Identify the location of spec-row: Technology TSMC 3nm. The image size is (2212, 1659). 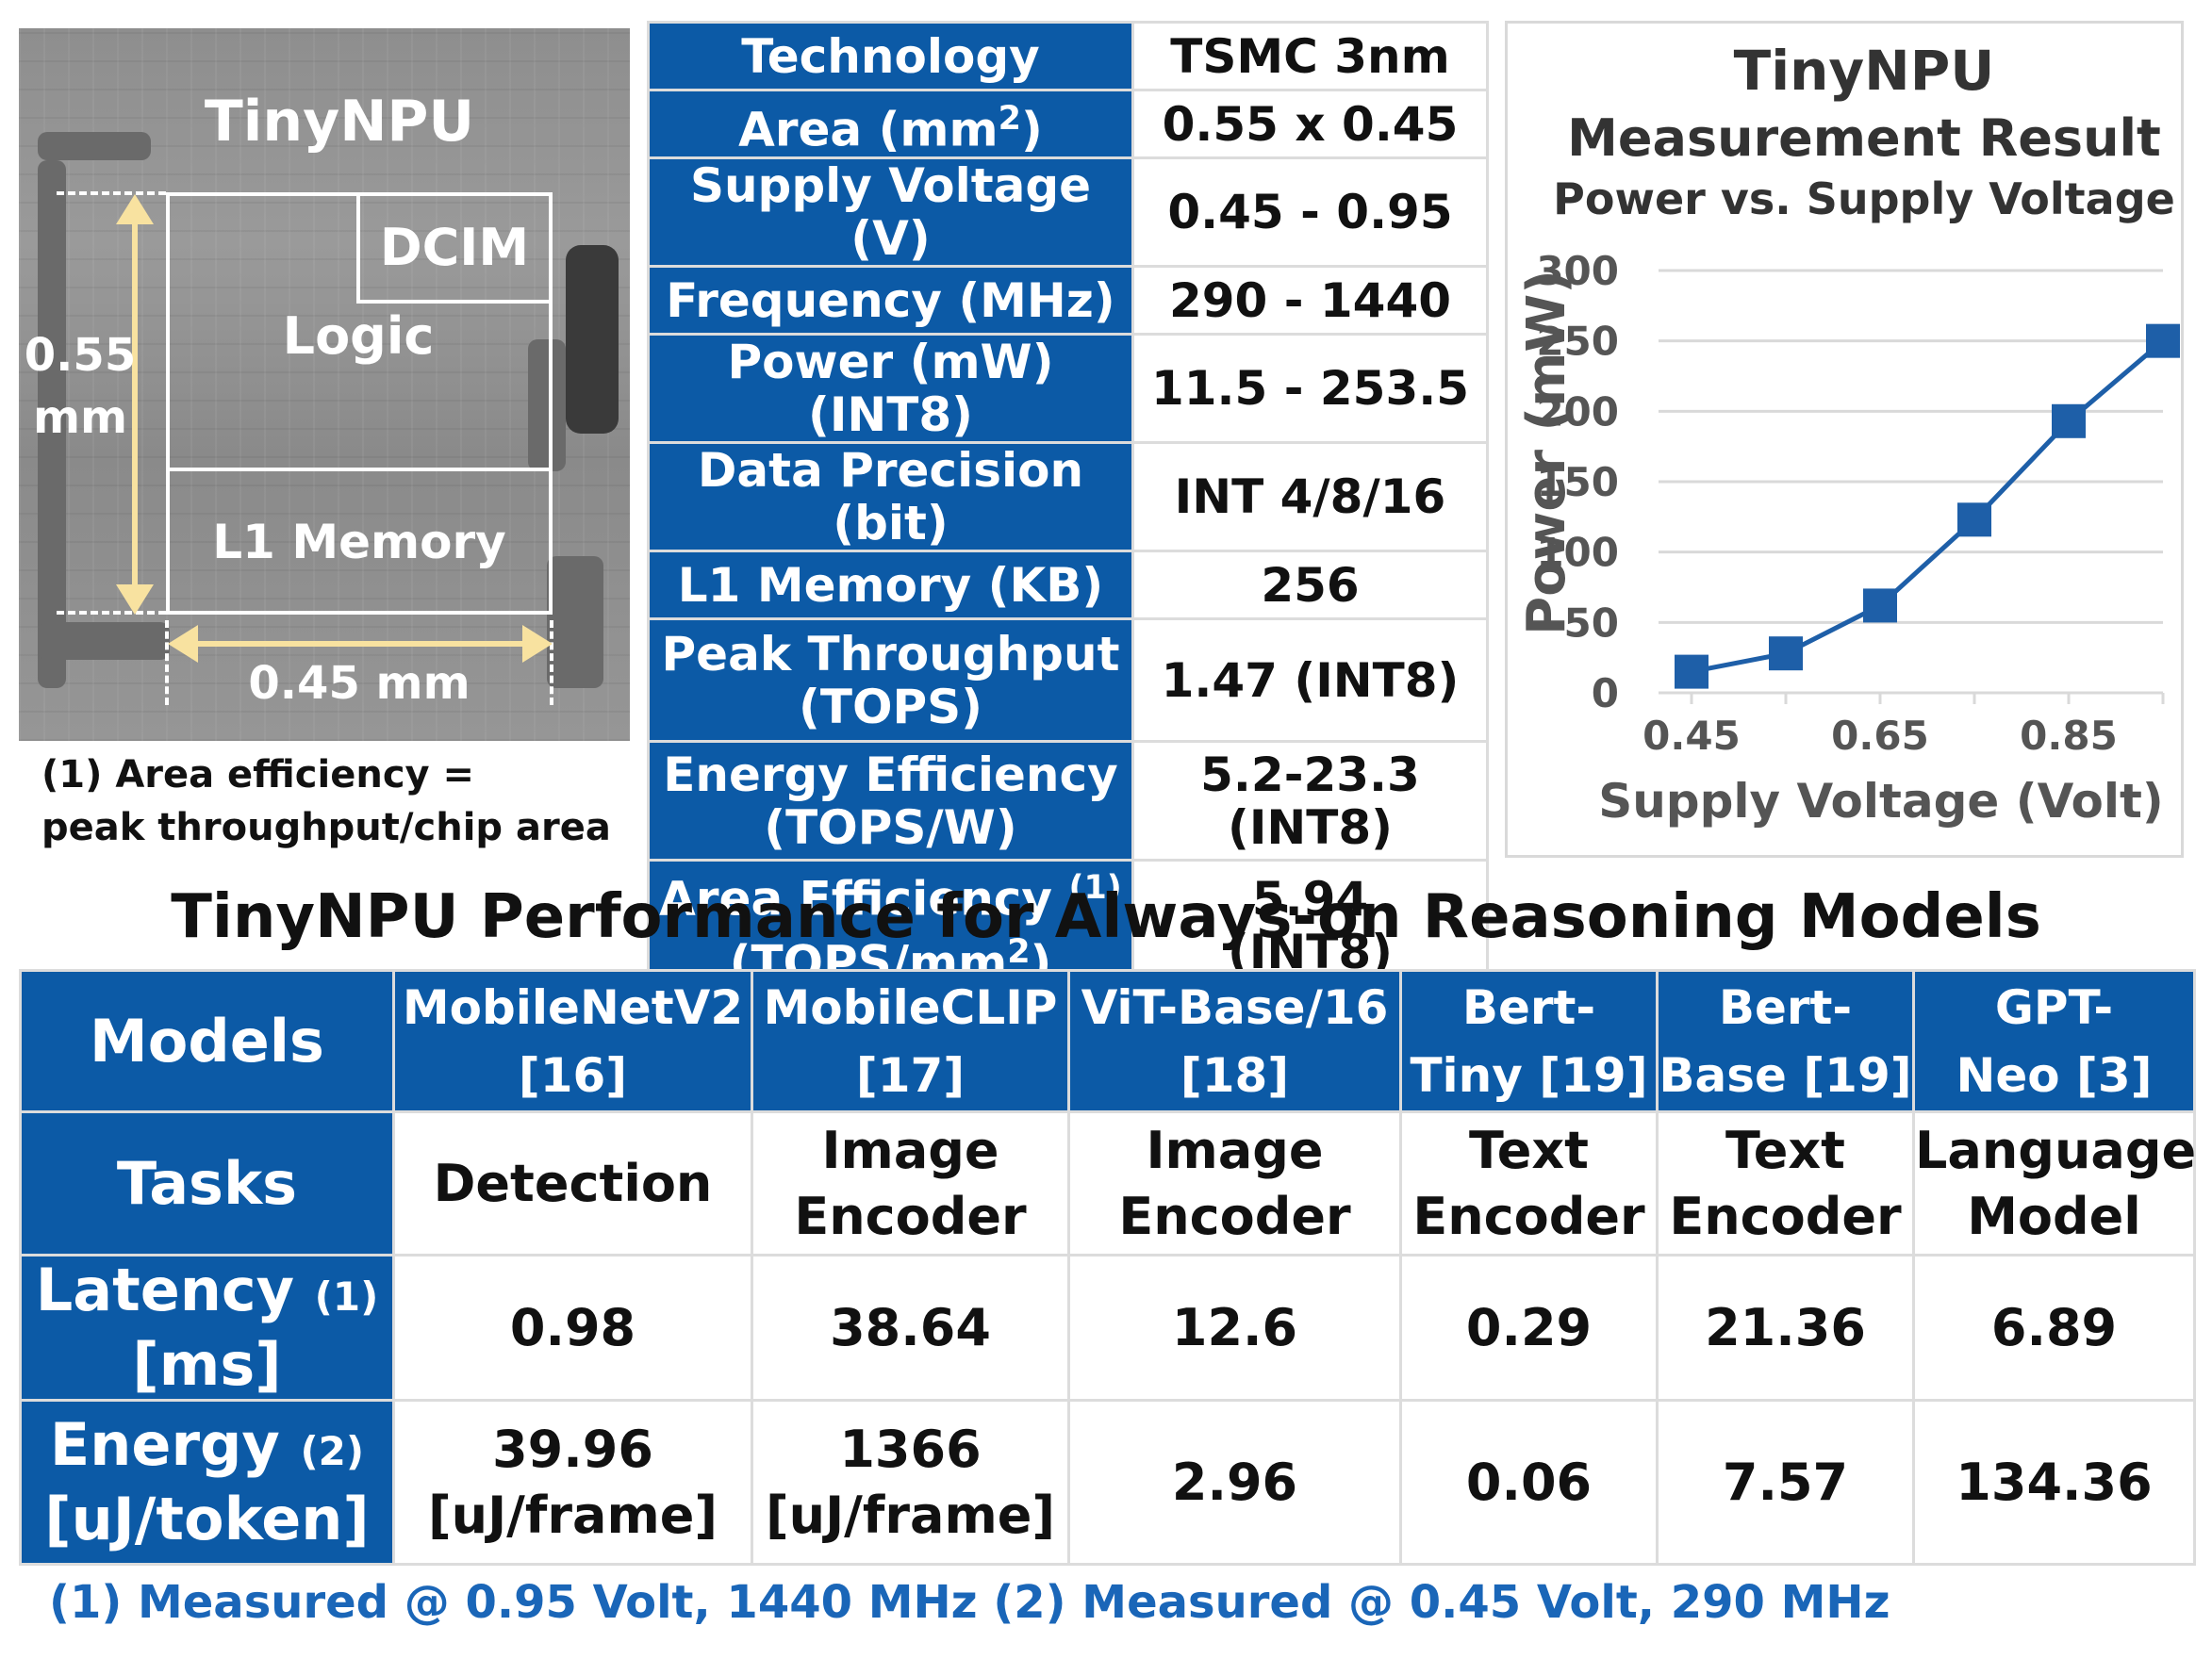
(1068, 56).